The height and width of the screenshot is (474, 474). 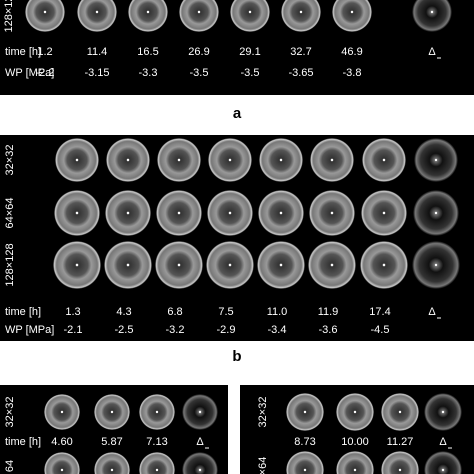 I want to click on time-value: 11.9, so click(x=328, y=312).